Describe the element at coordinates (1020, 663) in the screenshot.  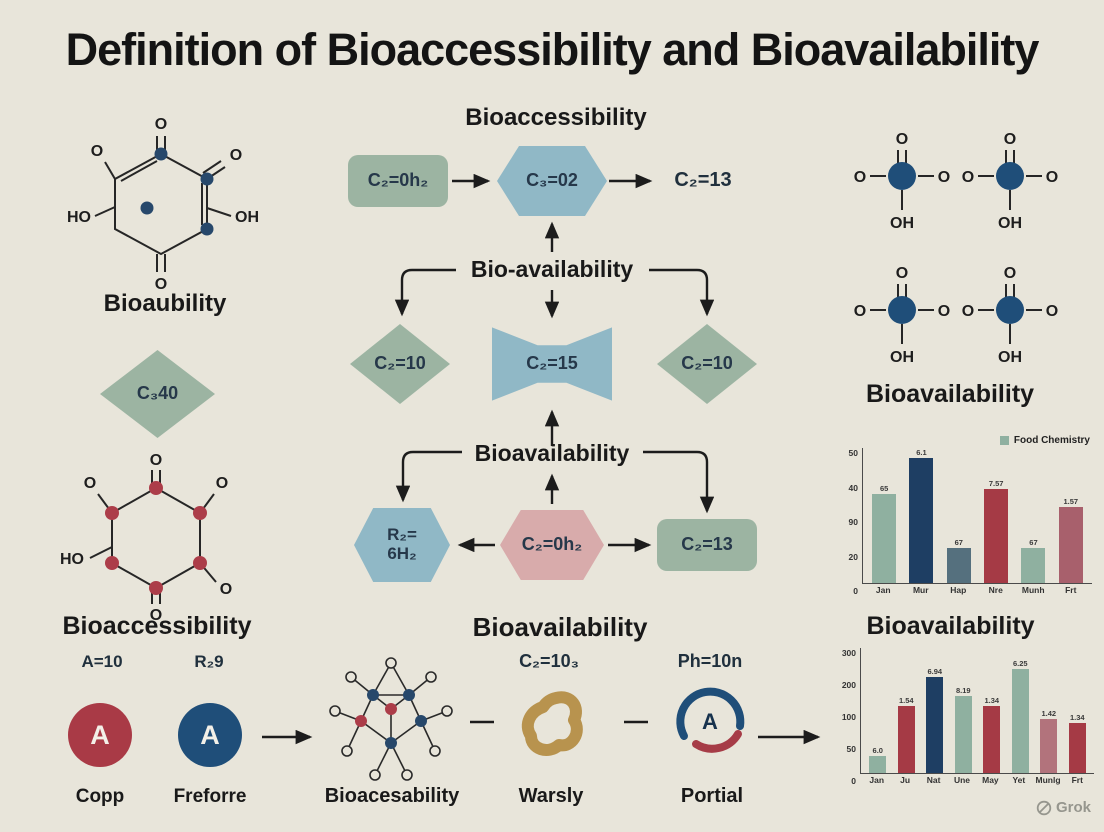
I see `bar-value-label: 6.25` at that location.